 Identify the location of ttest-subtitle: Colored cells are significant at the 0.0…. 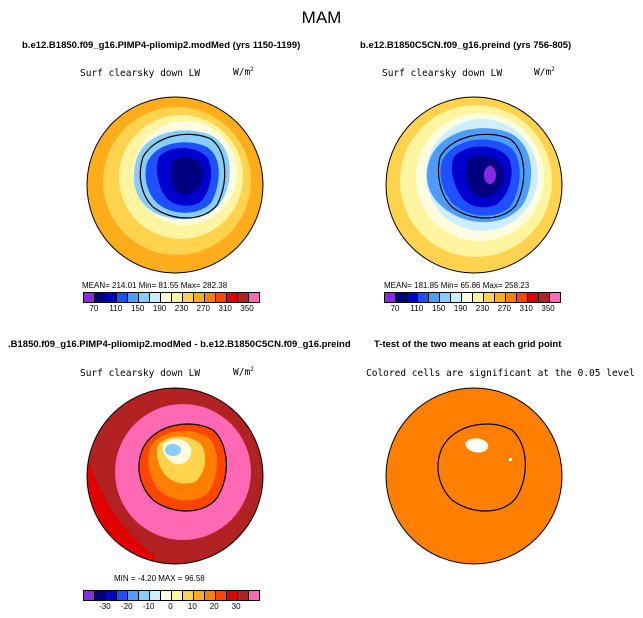
(500, 373).